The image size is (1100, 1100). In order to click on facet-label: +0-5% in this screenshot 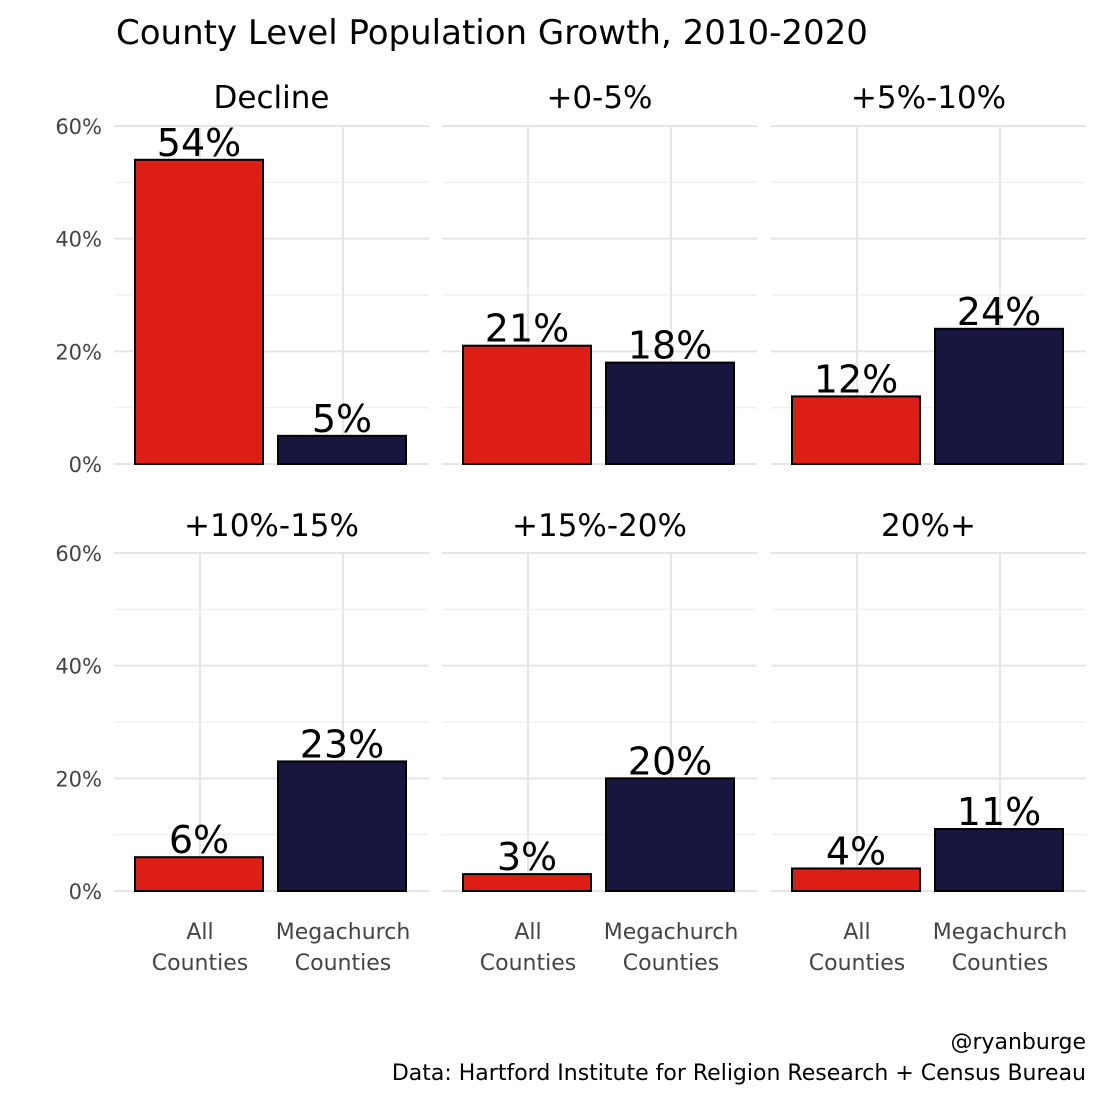, I will do `click(599, 98)`.